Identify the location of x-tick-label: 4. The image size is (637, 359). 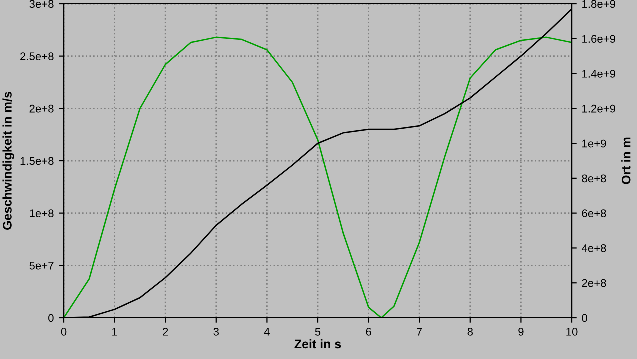
(267, 332).